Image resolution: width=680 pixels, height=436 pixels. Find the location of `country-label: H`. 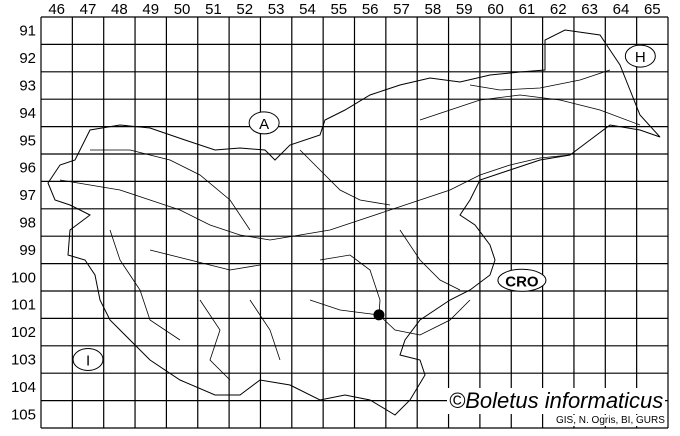

country-label: H is located at coordinates (640, 57).